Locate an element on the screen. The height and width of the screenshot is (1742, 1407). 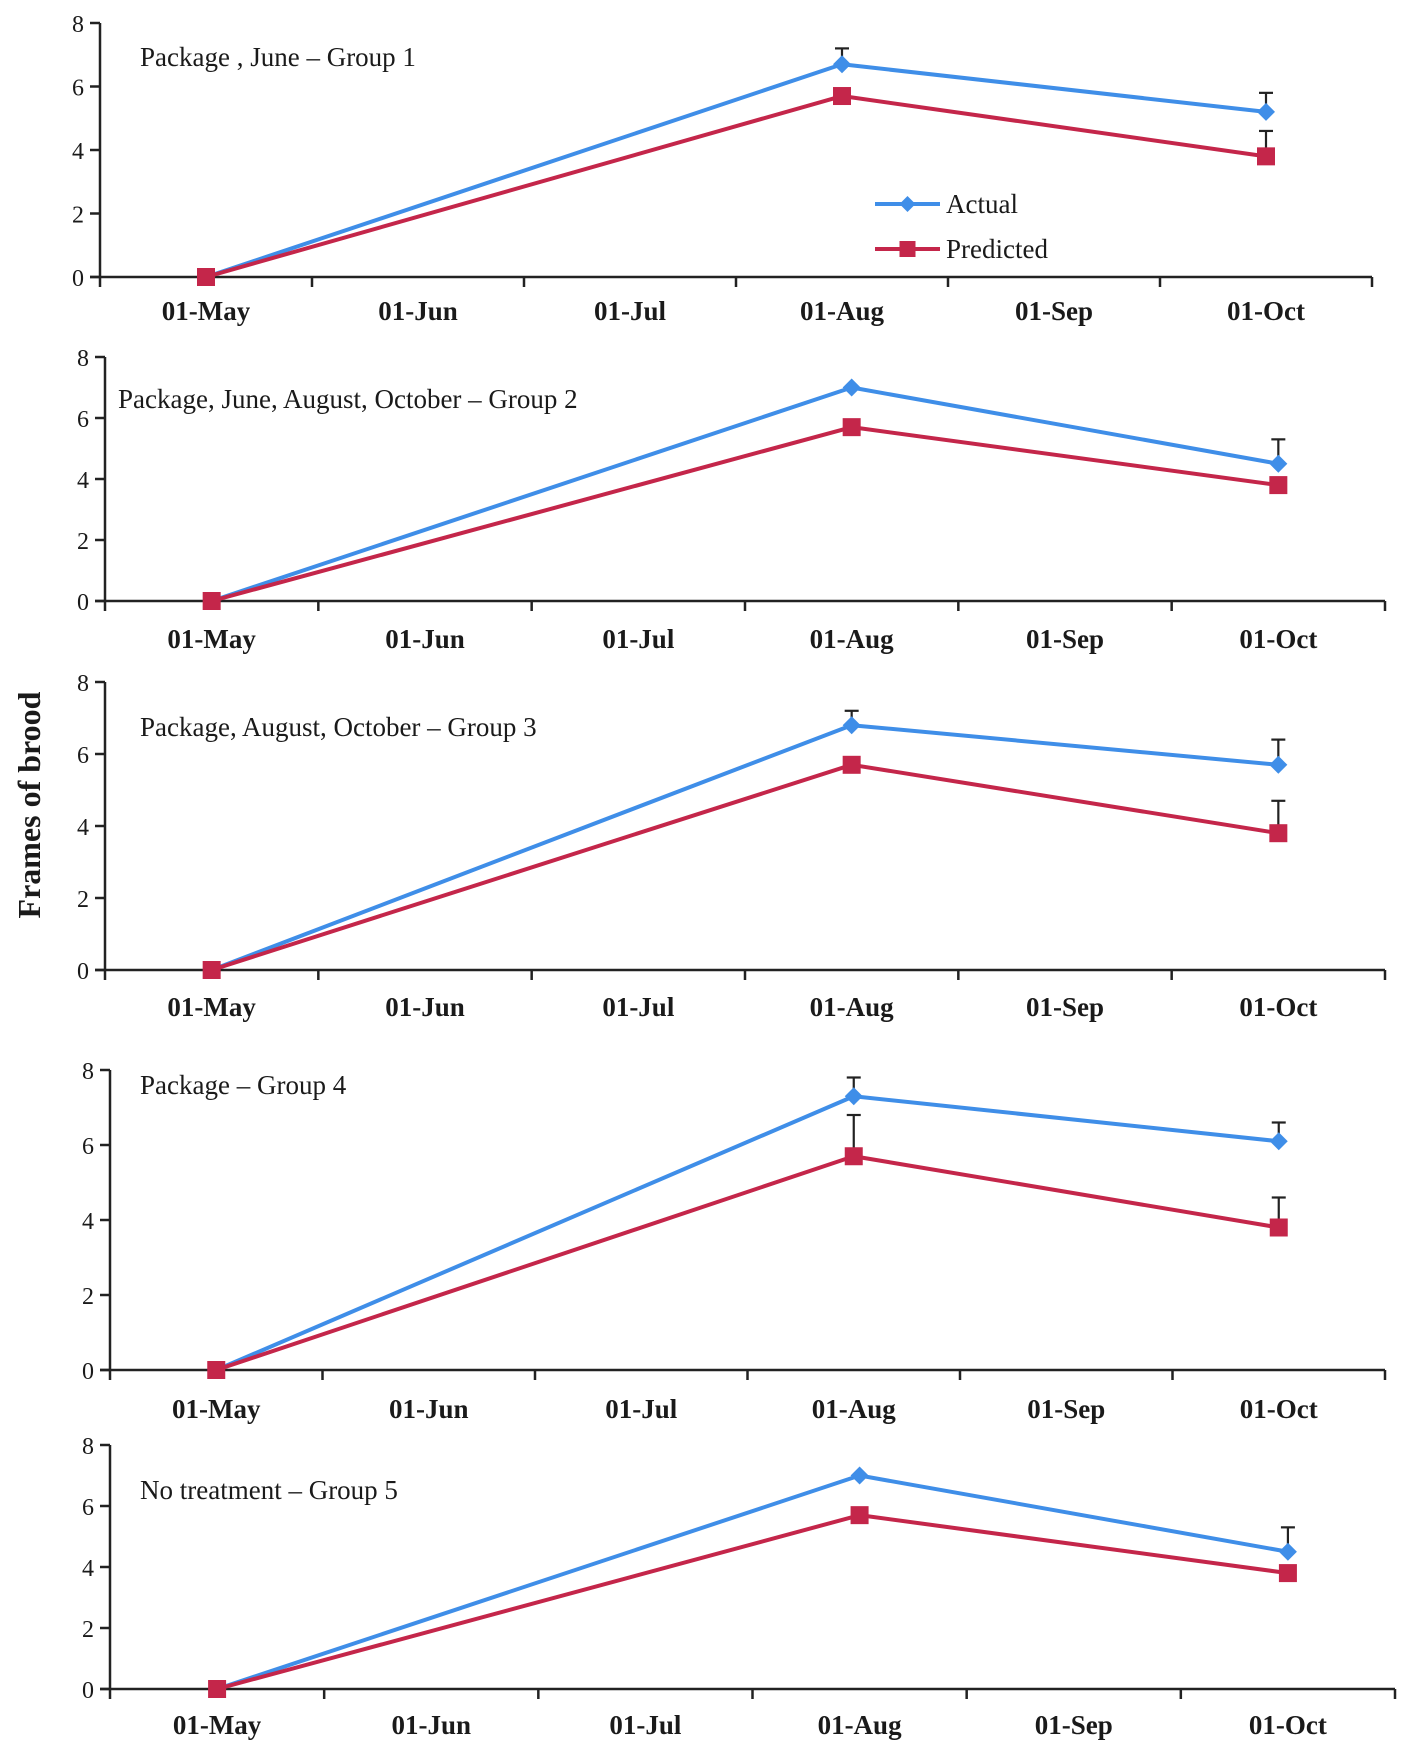
legend-marker is located at coordinates (907, 204).